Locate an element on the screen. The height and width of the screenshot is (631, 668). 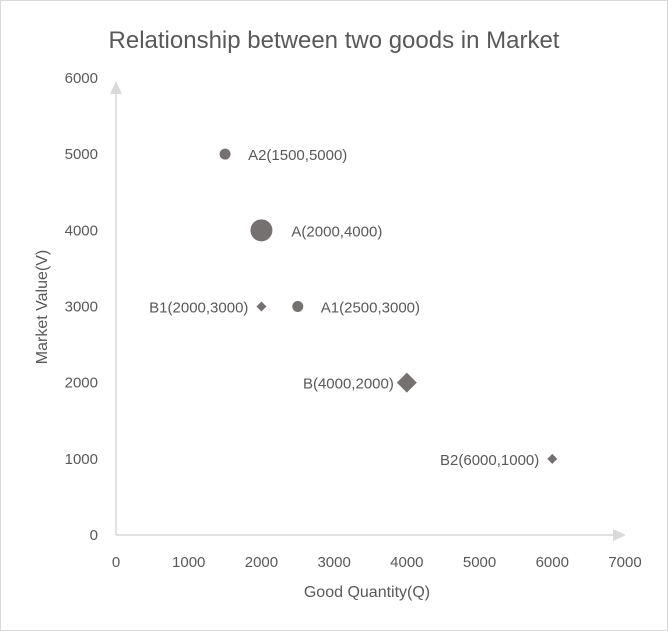
y-tick-labels: 0 1000 2000 3000 4000 5000 6000 is located at coordinates (81, 307).